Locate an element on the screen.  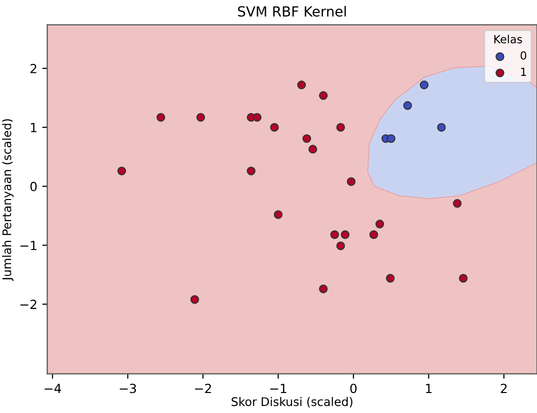
y-tick-label: −1 is located at coordinates (28, 245).